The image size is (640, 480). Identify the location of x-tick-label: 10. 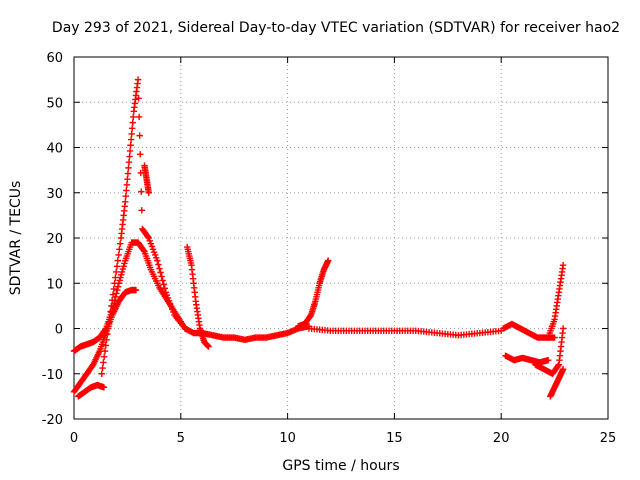
(287, 438).